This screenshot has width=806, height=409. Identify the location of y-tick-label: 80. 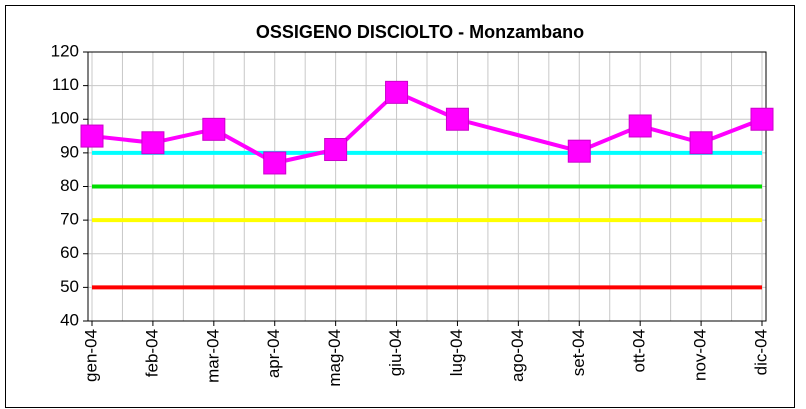
(69, 185).